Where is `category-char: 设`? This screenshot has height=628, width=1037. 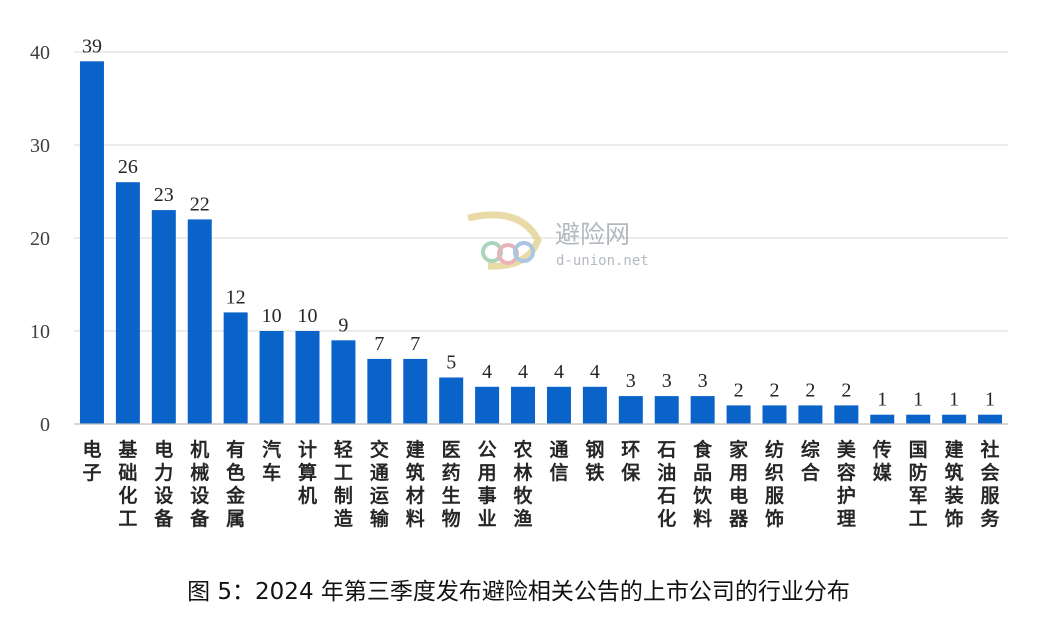 category-char: 设 is located at coordinates (199, 496).